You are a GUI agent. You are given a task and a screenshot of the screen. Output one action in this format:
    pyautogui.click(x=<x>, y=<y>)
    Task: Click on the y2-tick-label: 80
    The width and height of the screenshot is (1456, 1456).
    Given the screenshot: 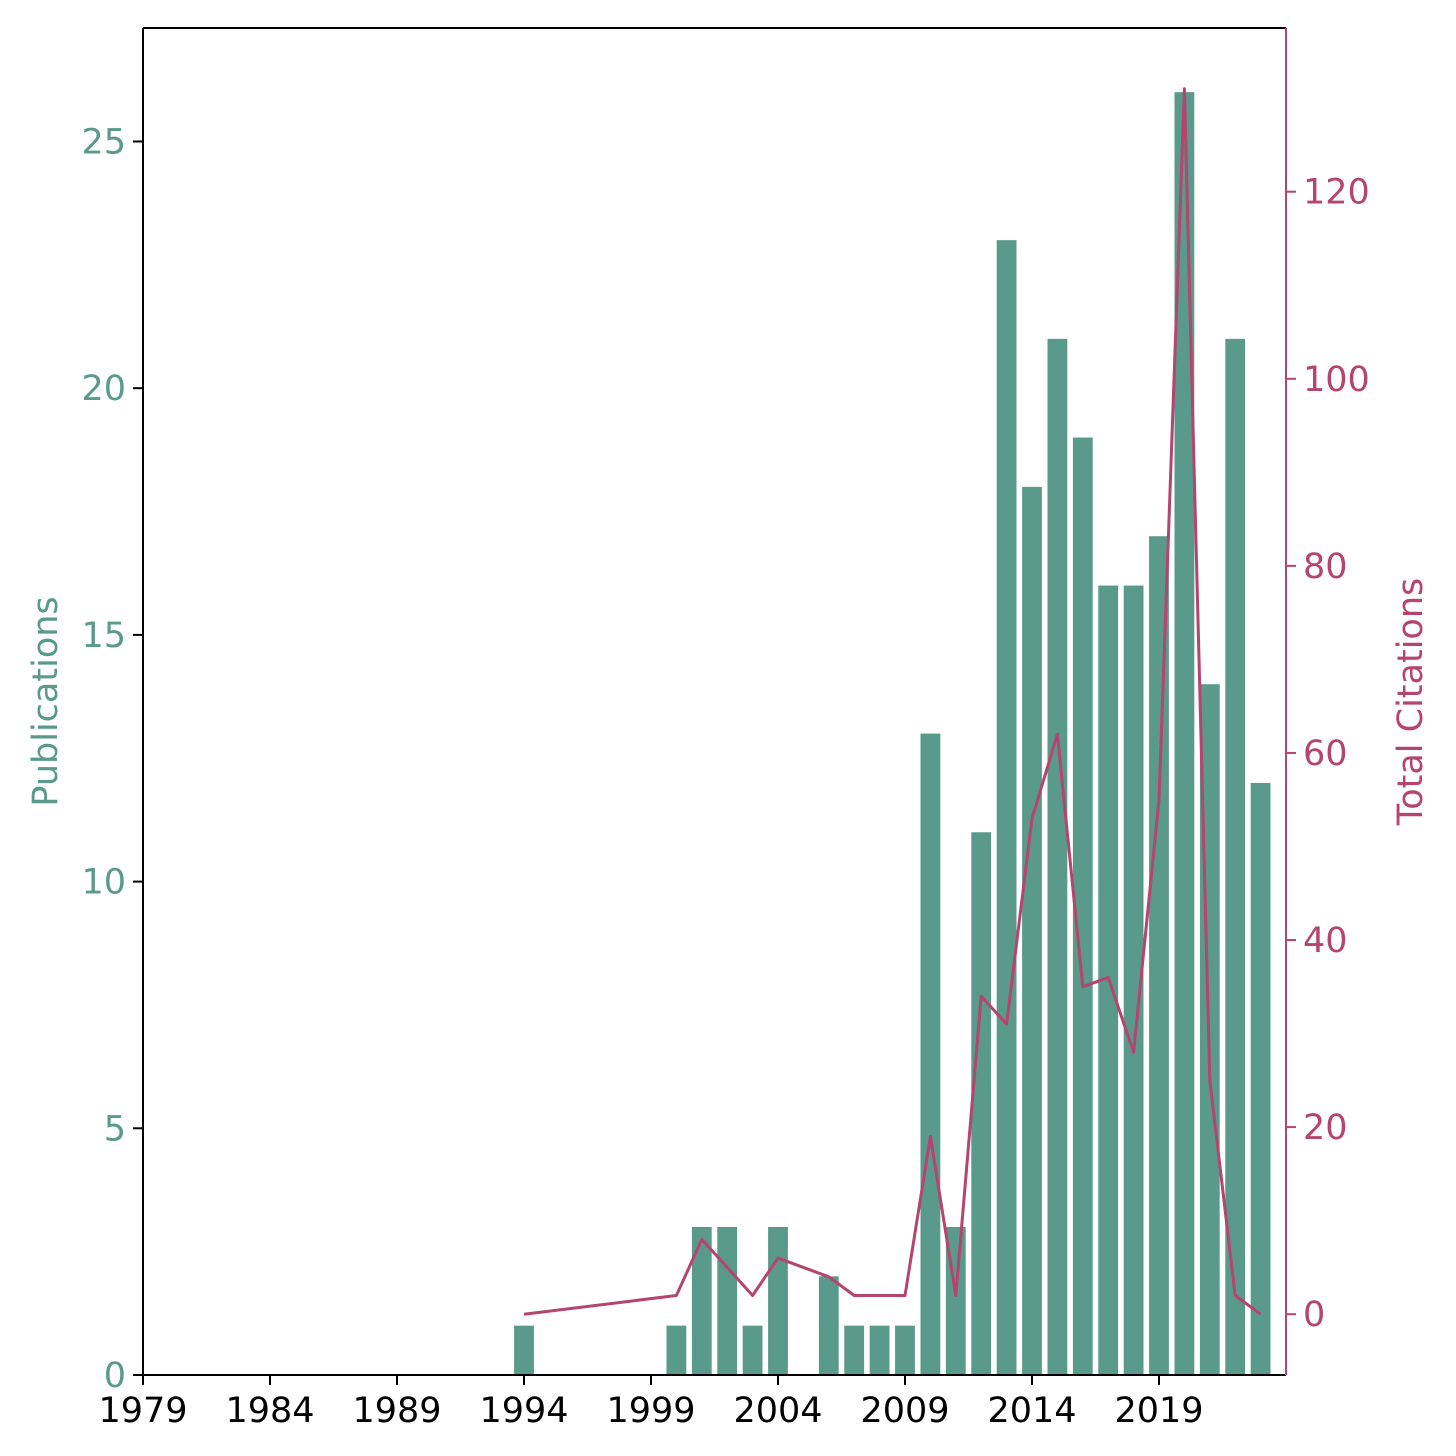 What is the action you would take?
    pyautogui.click(x=1325, y=567)
    